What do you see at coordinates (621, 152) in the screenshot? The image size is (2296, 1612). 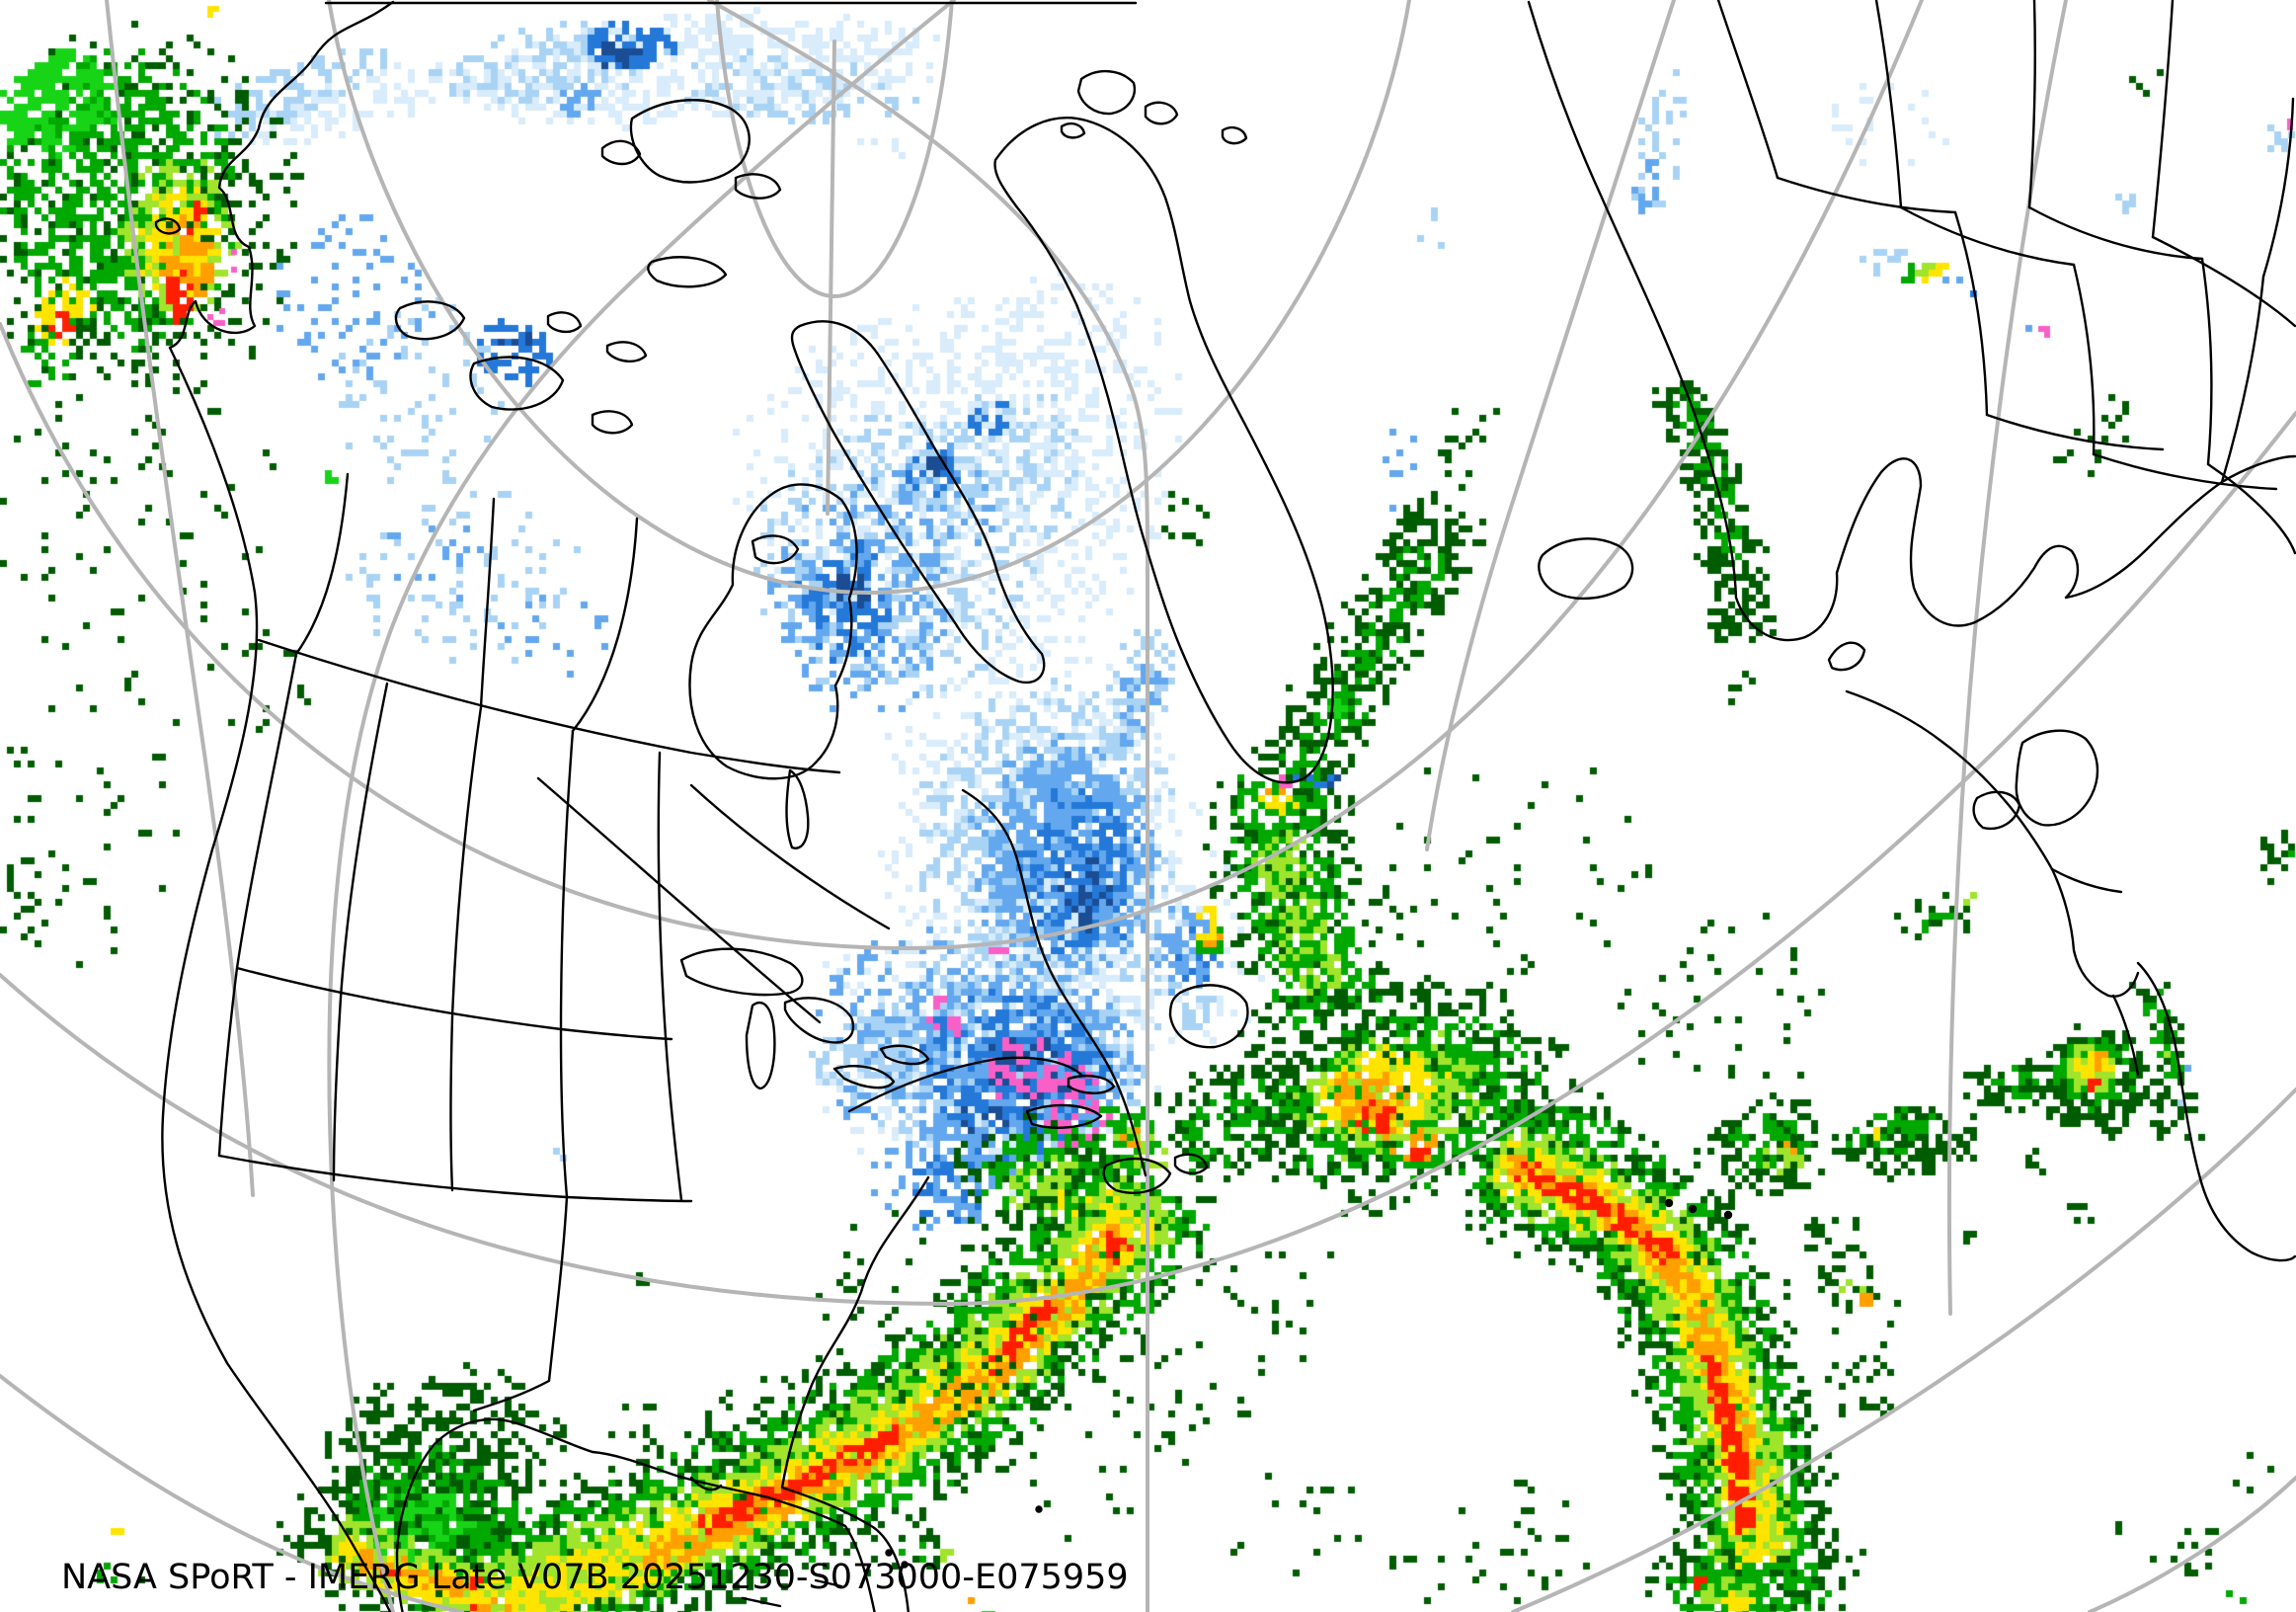 I see `axel-heiberg-island` at bounding box center [621, 152].